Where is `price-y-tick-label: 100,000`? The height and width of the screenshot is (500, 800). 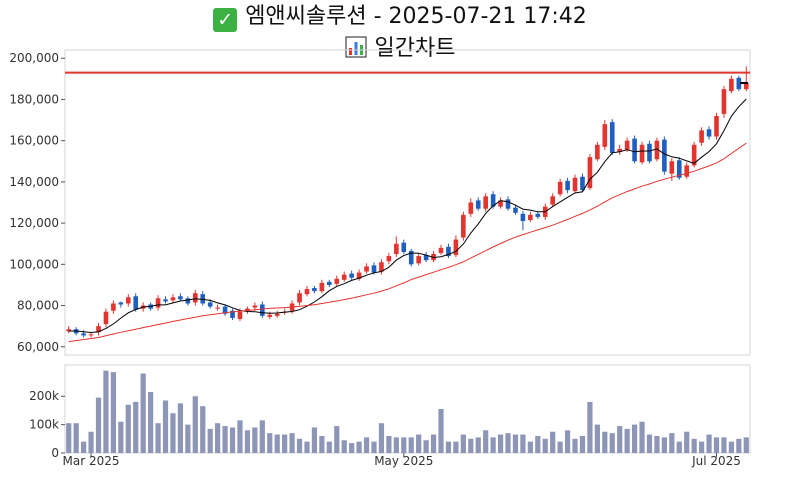 price-y-tick-label: 100,000 is located at coordinates (34, 264).